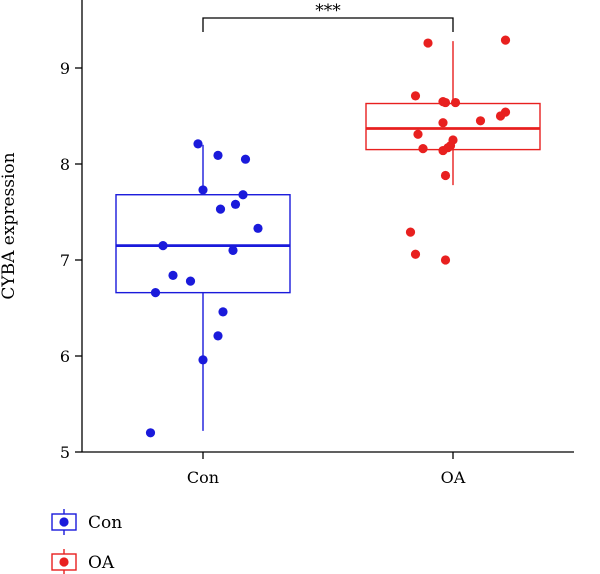 This screenshot has width=600, height=574. Describe the element at coordinates (65, 164) in the screenshot. I see `y-tick-label: 8` at that location.